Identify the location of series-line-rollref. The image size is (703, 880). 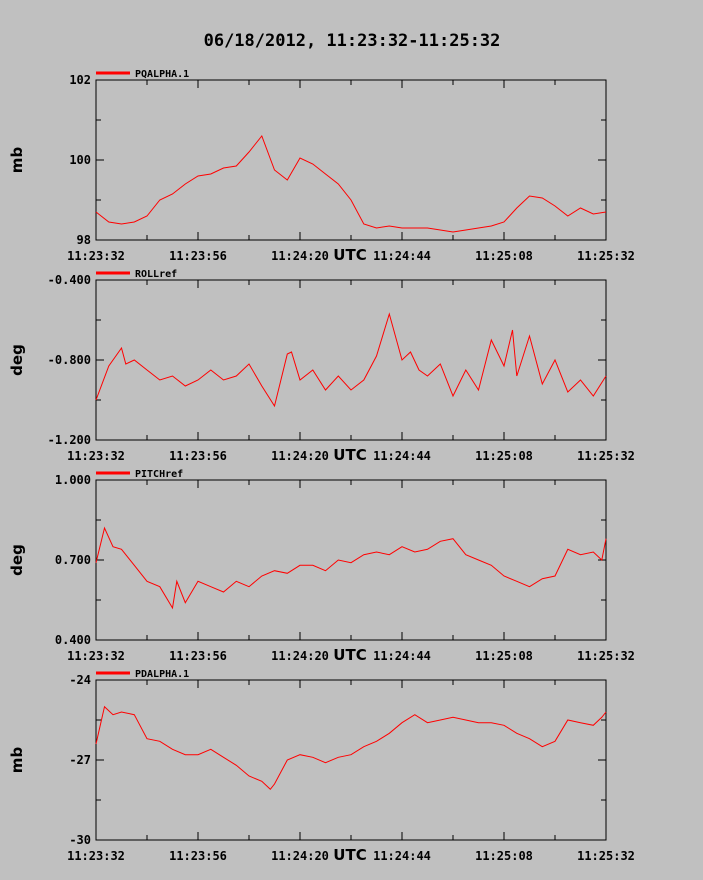
(351, 360).